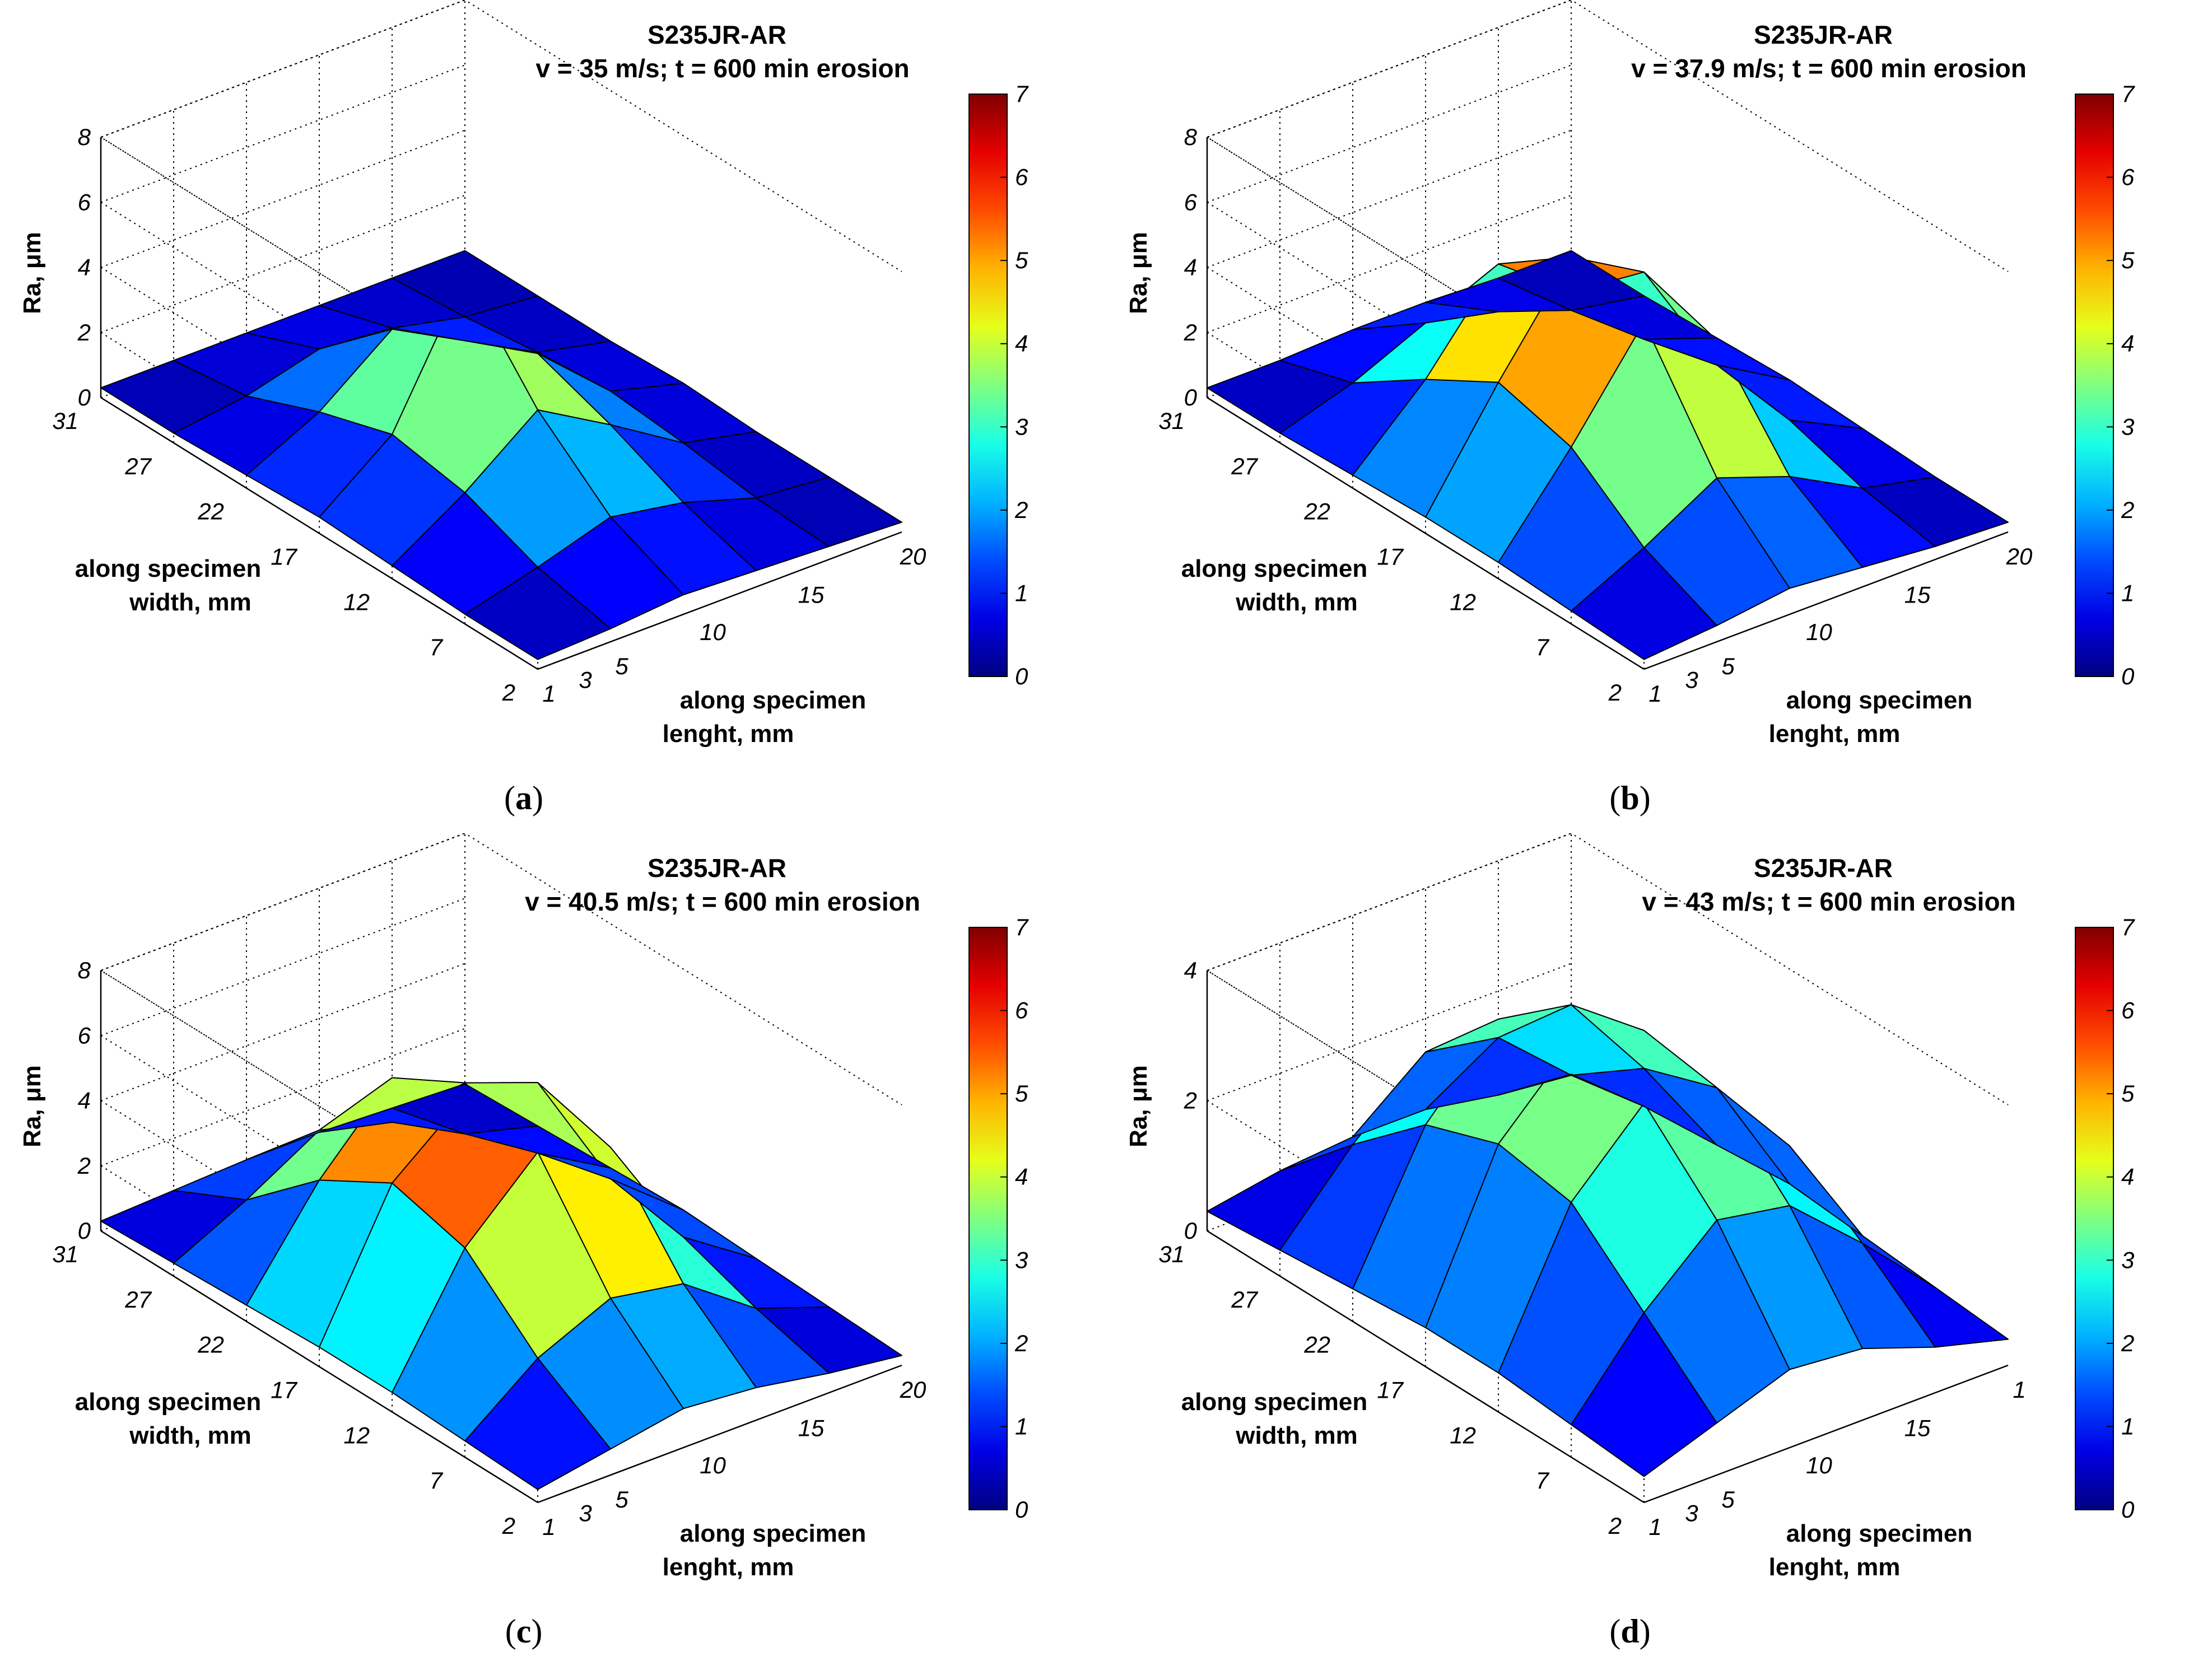 This screenshot has width=2212, height=1666. What do you see at coordinates (1426, 1367) in the screenshot?
I see `y-axis-line` at bounding box center [1426, 1367].